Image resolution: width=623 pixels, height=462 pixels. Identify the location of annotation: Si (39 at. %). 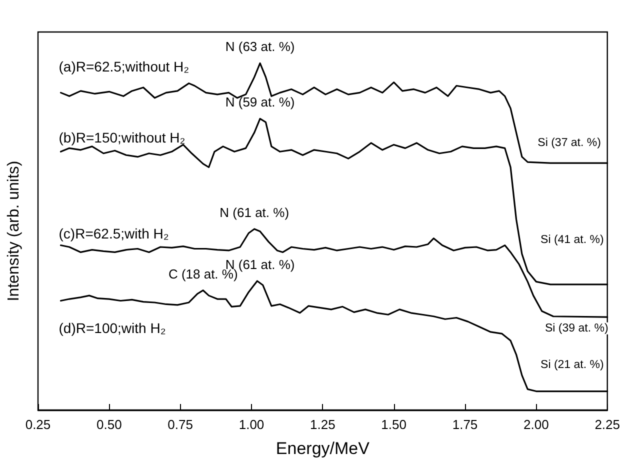
(576, 328).